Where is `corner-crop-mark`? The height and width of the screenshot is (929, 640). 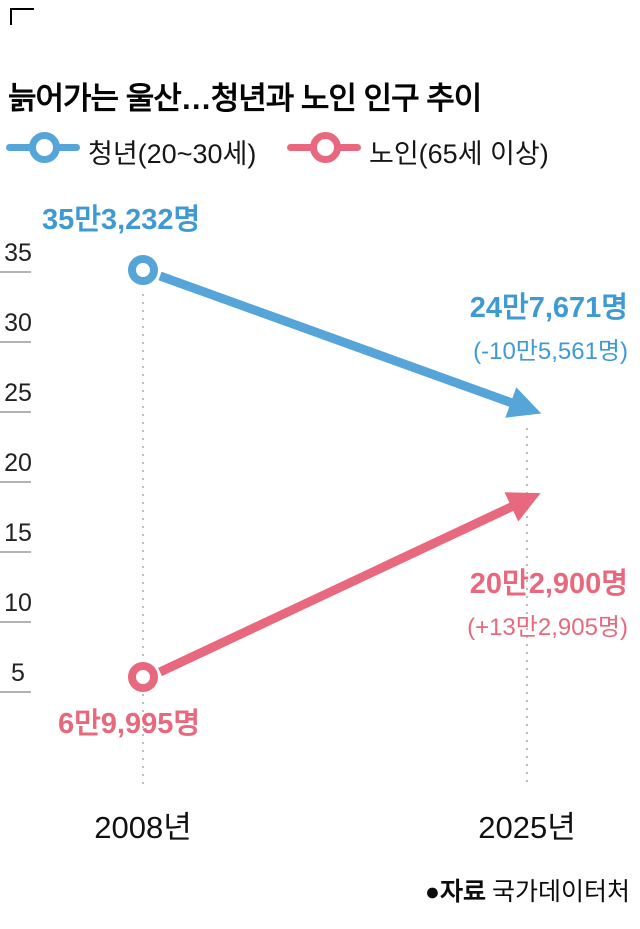 corner-crop-mark is located at coordinates (22, 16).